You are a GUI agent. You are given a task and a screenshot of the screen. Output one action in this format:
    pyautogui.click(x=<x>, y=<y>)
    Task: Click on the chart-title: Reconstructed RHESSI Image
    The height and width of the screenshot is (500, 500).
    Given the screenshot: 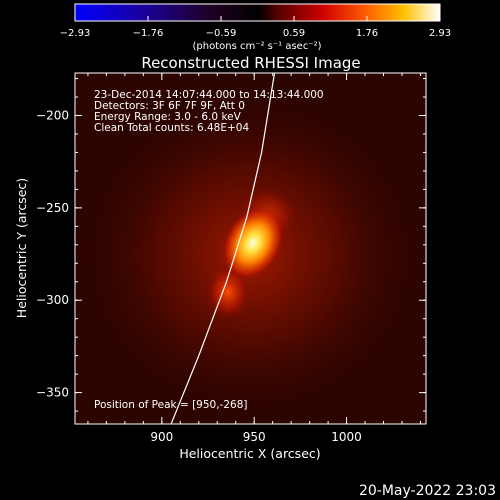 What is the action you would take?
    pyautogui.click(x=250, y=63)
    